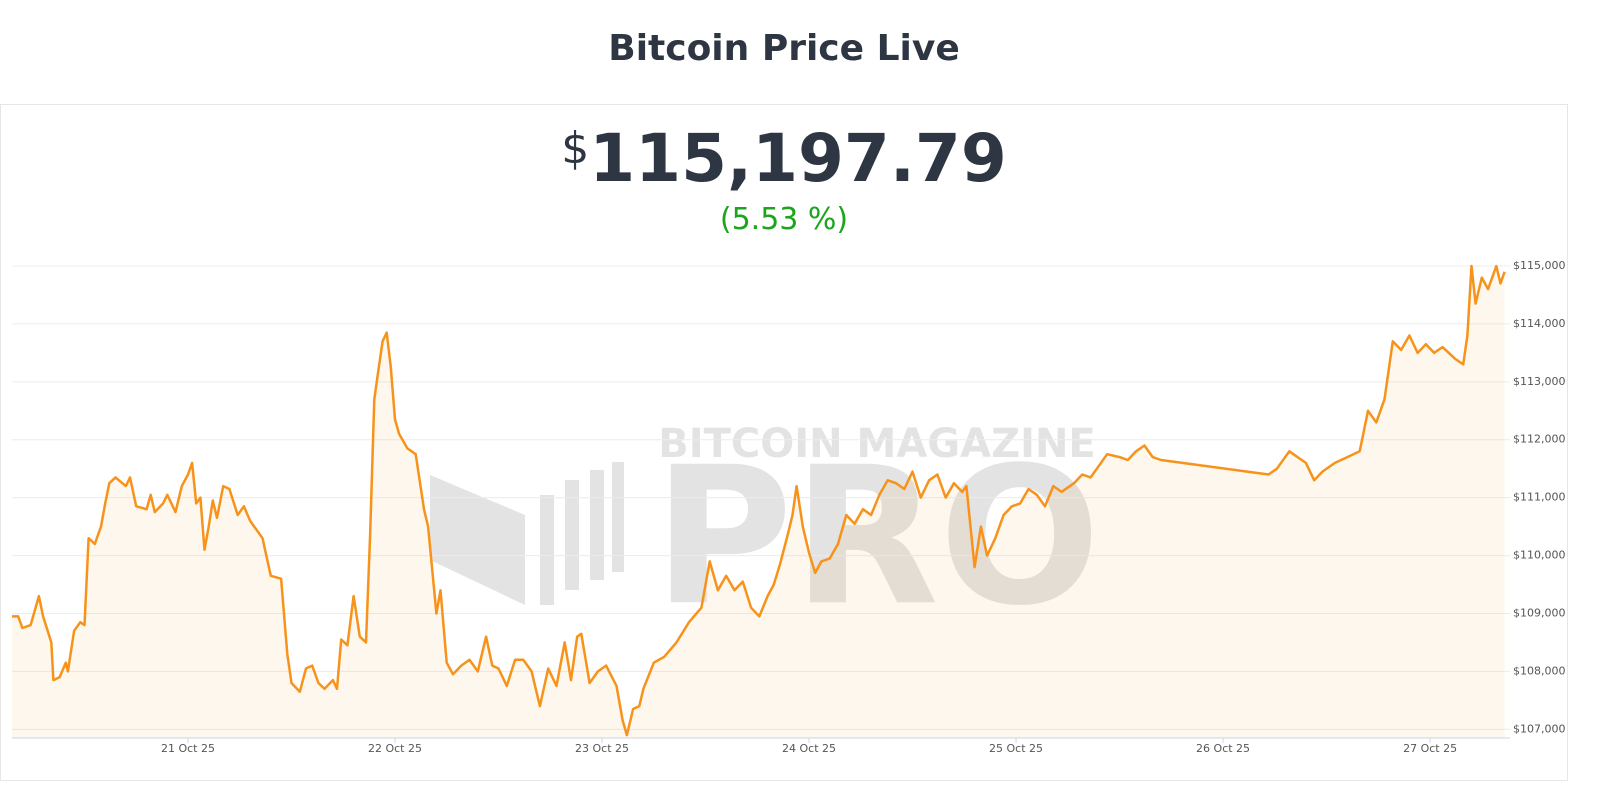  Describe the element at coordinates (798, 158) in the screenshot. I see `price-value: 115,197.79` at that location.